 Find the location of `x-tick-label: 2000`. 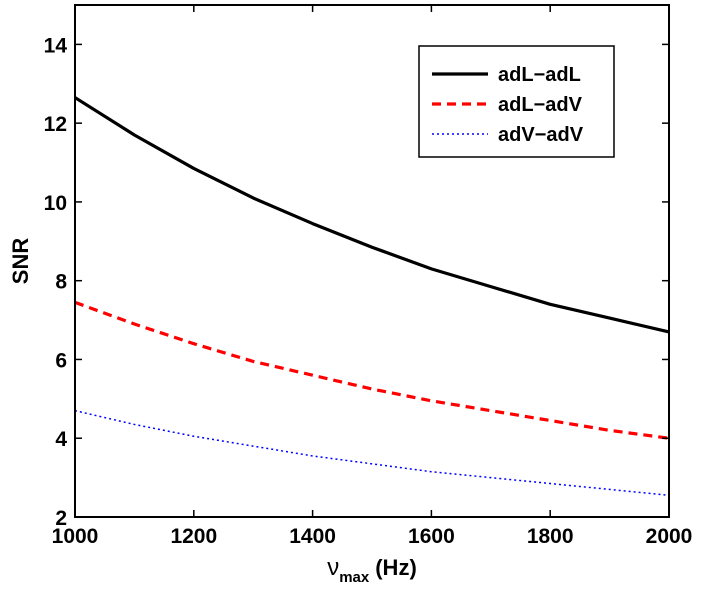

x-tick-label: 2000 is located at coordinates (669, 536).